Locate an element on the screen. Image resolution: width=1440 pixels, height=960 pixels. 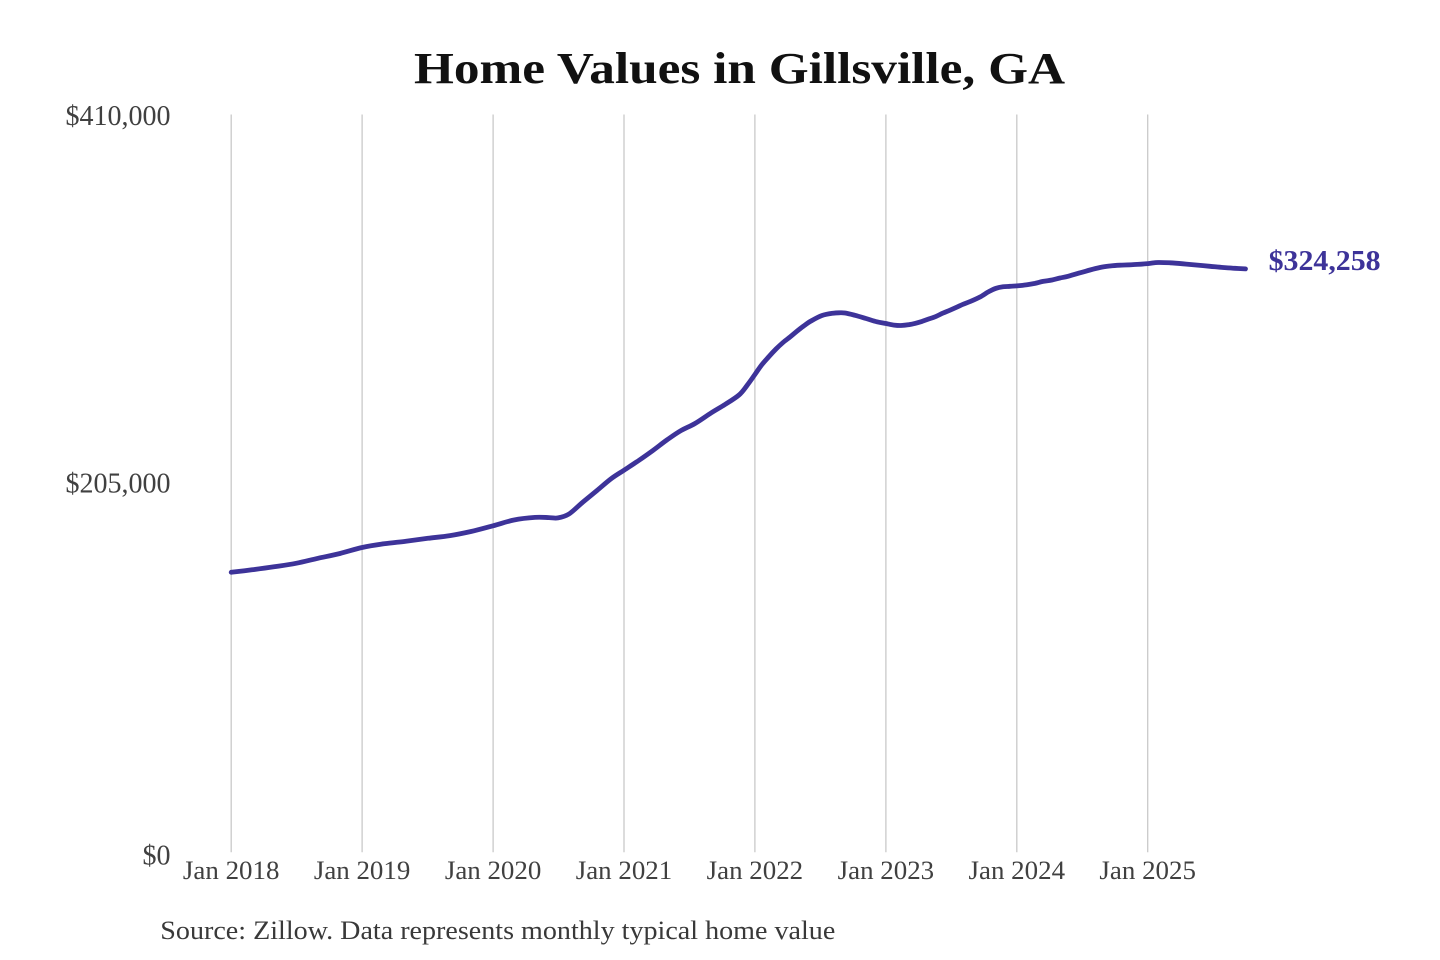
svg-text: Jan 2021 is located at coordinates (624, 870).